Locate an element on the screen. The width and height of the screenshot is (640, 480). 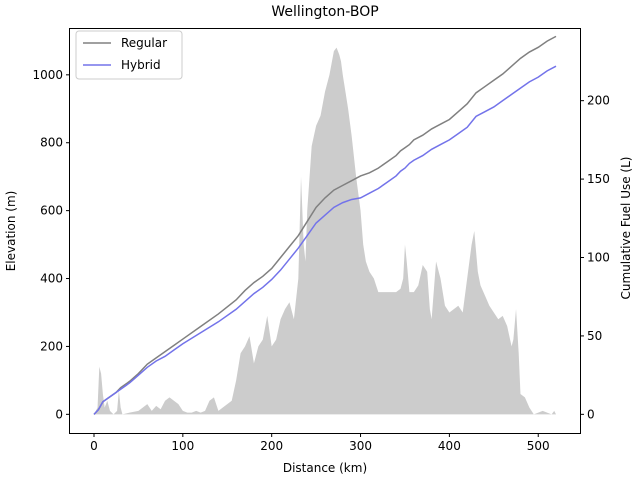
y-left-axis-label: Elevation (m) is located at coordinates (11, 231).